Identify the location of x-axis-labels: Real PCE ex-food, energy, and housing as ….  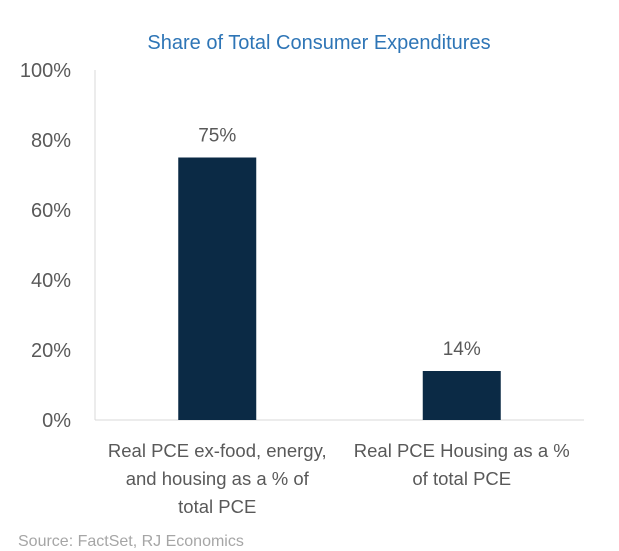
(339, 478).